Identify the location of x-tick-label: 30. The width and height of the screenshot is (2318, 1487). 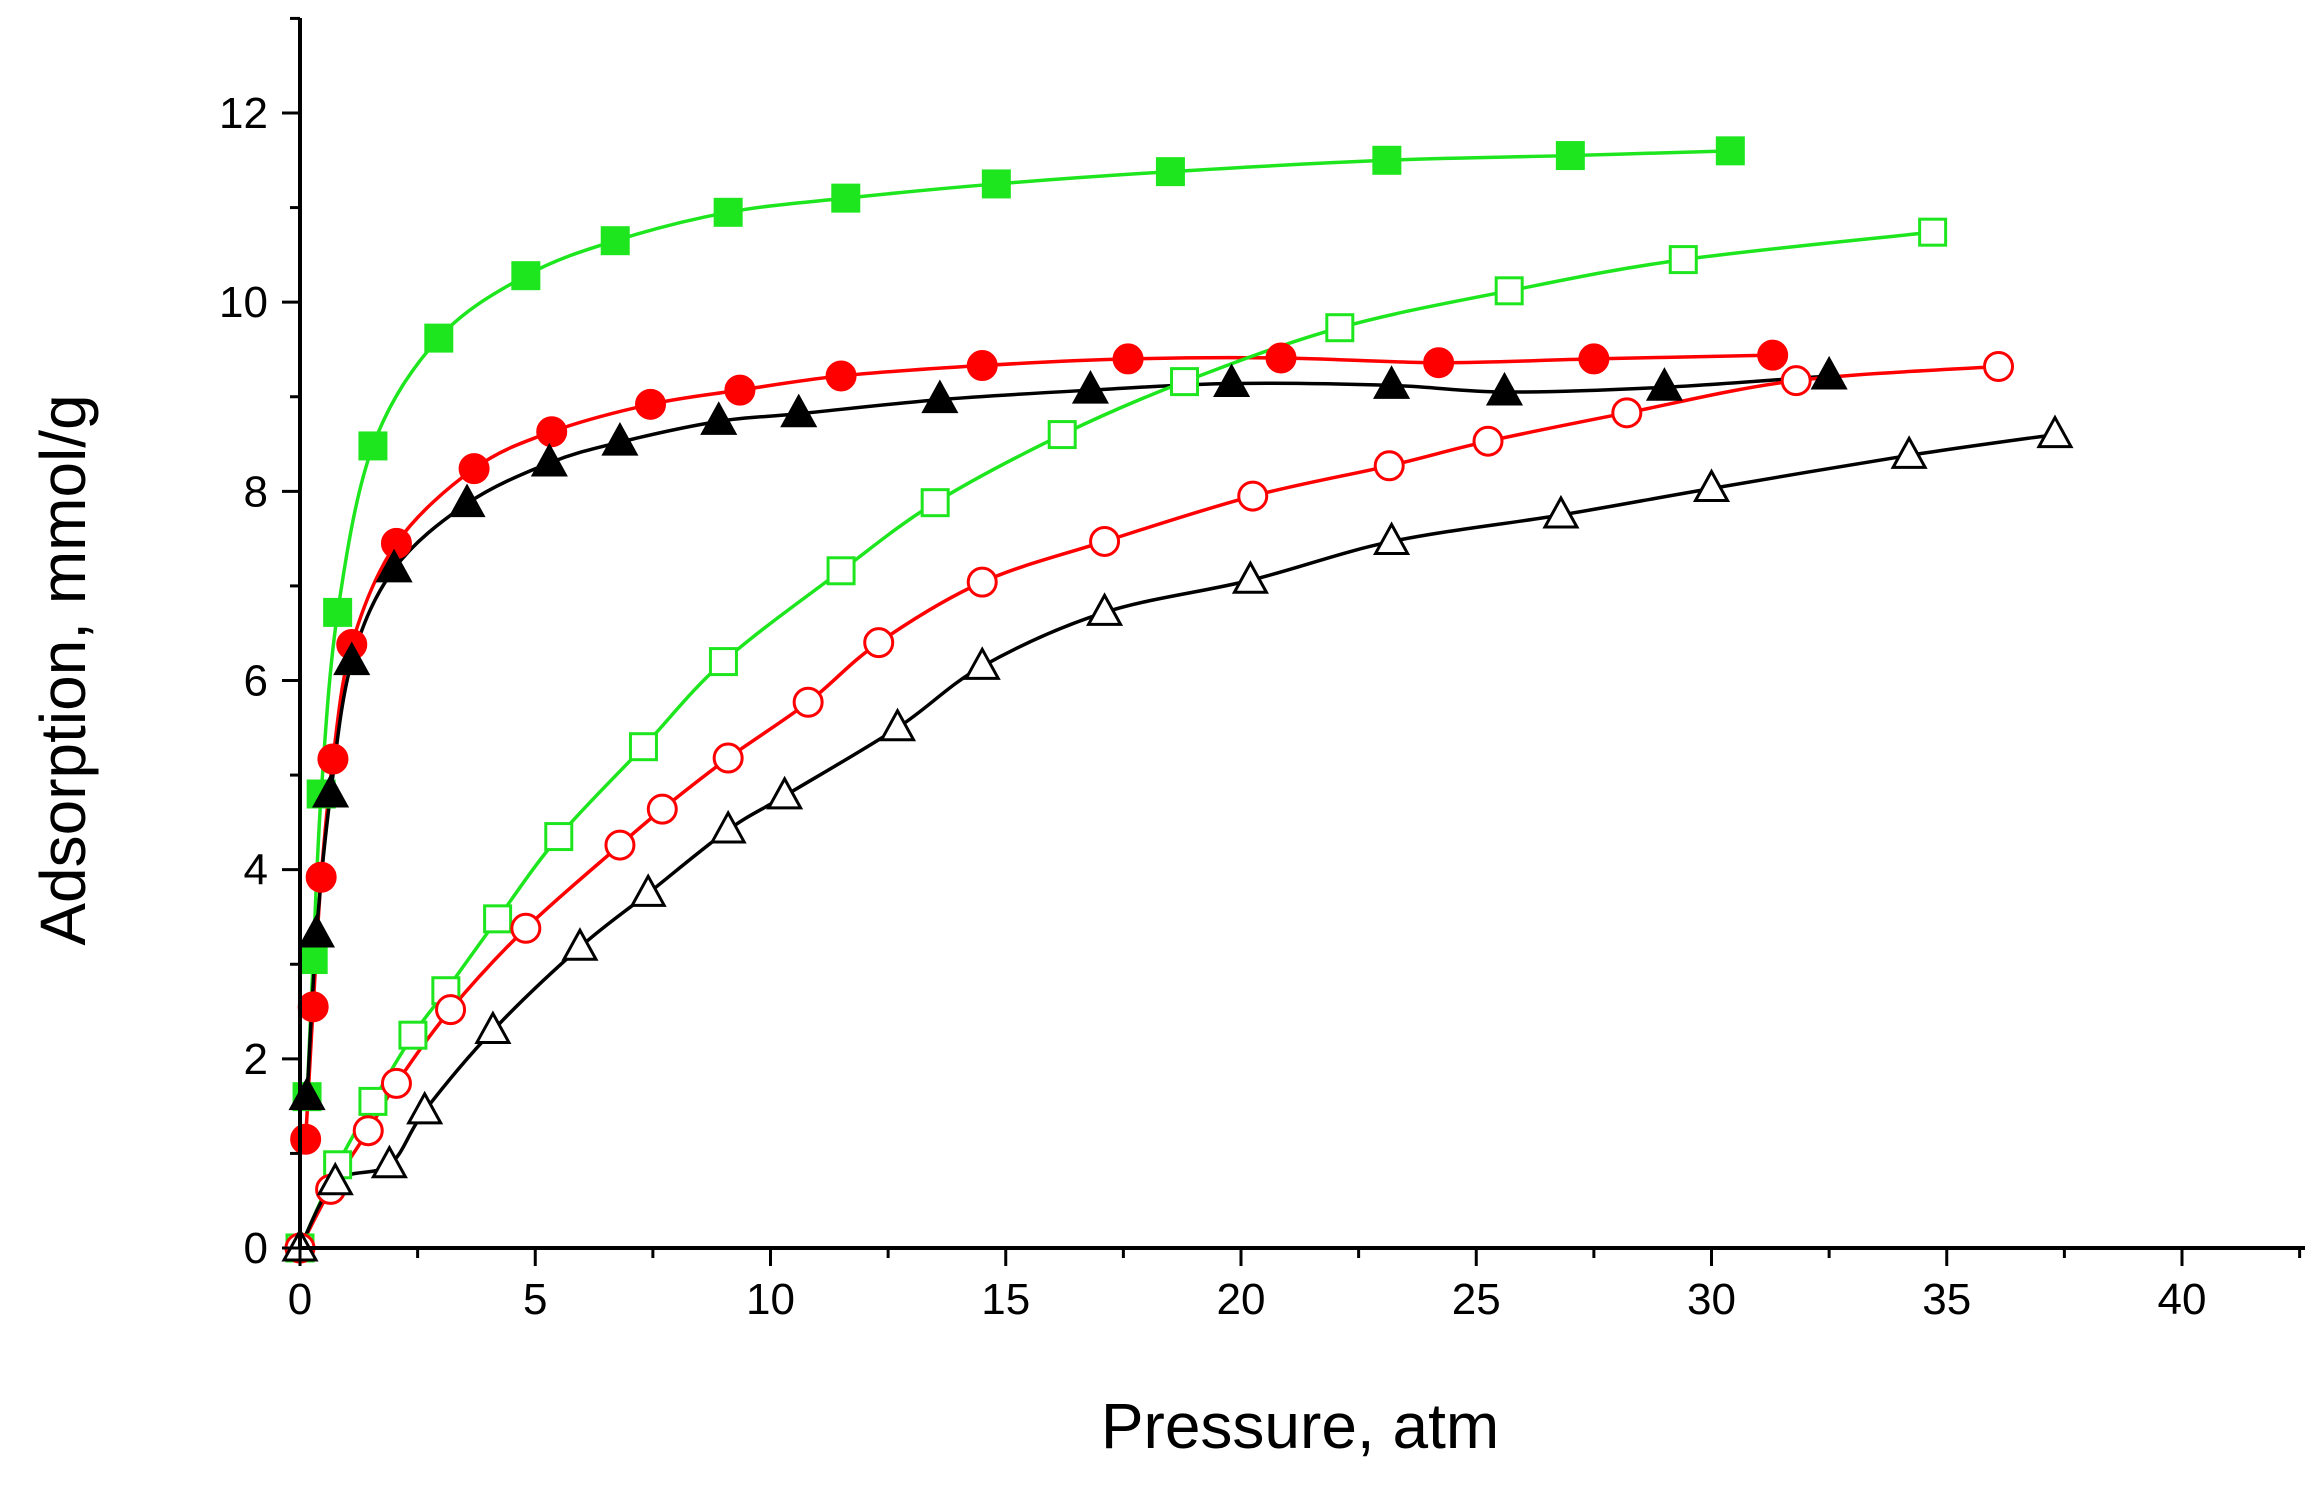
(1711, 1299).